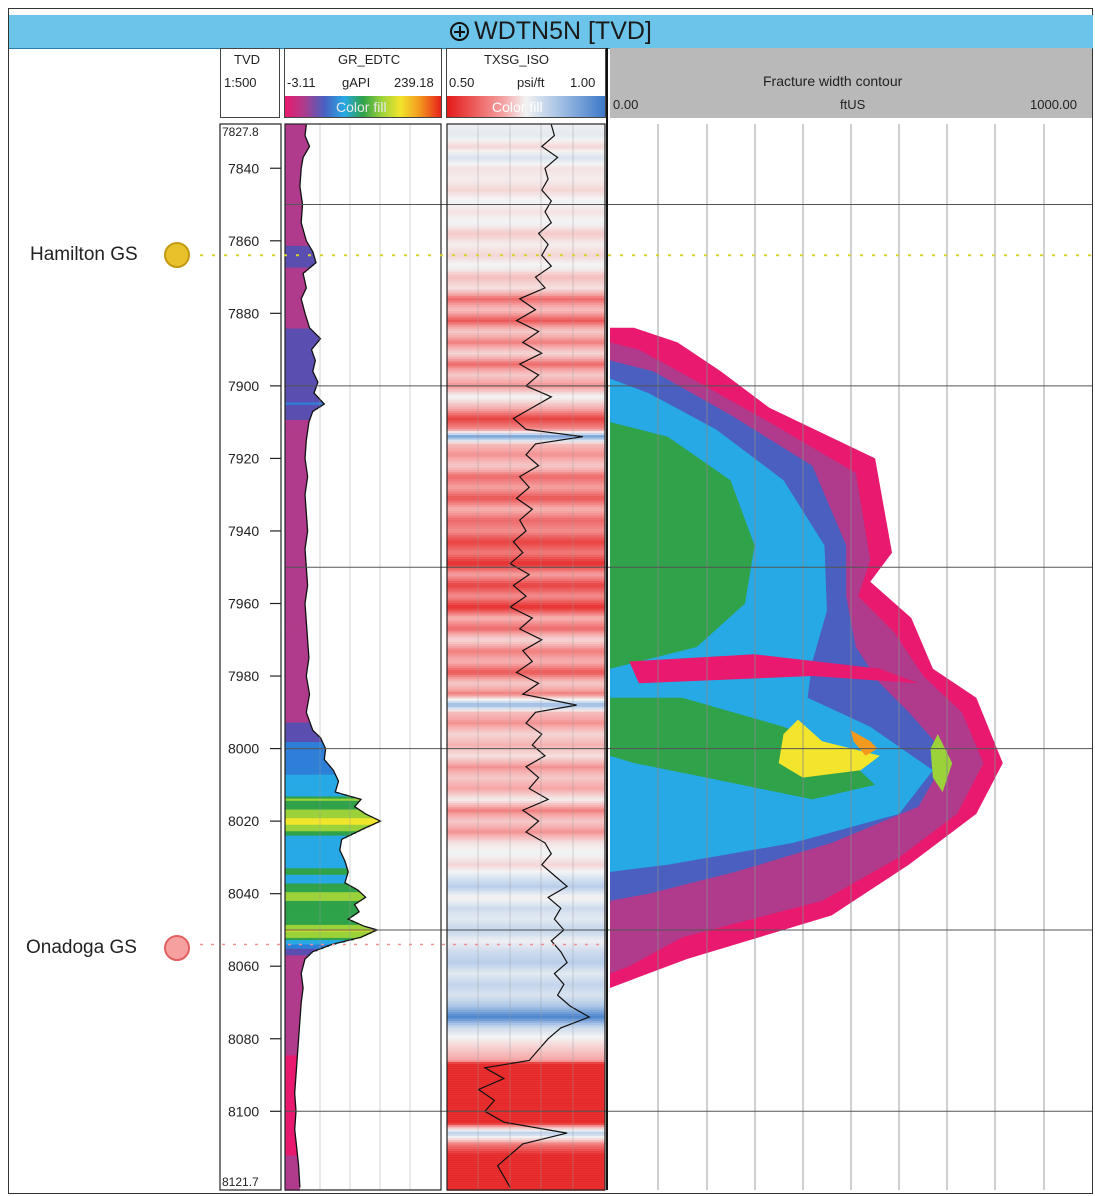 The width and height of the screenshot is (1095, 1196). I want to click on formation-label-onadoga: Onadoga GS, so click(81, 947).